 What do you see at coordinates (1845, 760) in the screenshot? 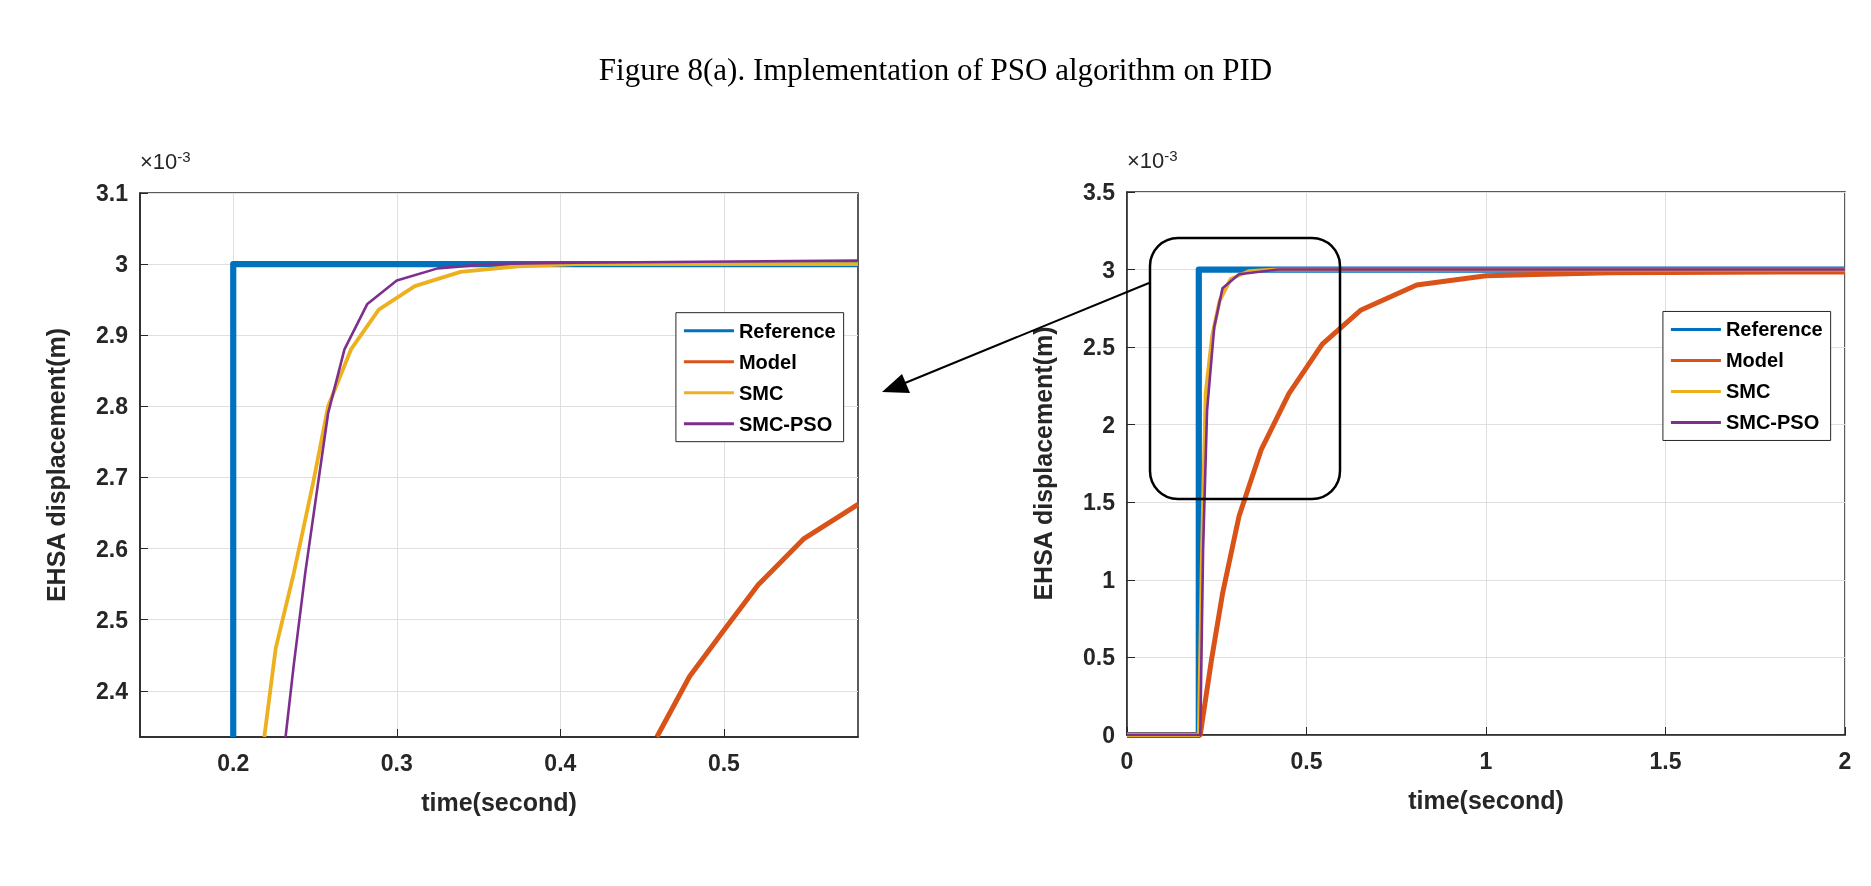
I see `x-tick-label: 2` at bounding box center [1845, 760].